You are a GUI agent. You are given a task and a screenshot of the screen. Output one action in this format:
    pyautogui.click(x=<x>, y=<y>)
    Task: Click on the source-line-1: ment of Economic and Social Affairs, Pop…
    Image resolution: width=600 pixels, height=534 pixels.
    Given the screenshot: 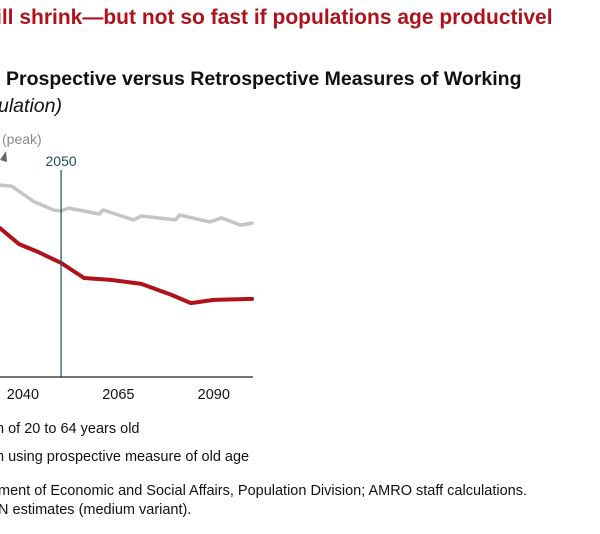 What is the action you would take?
    pyautogui.click(x=263, y=491)
    